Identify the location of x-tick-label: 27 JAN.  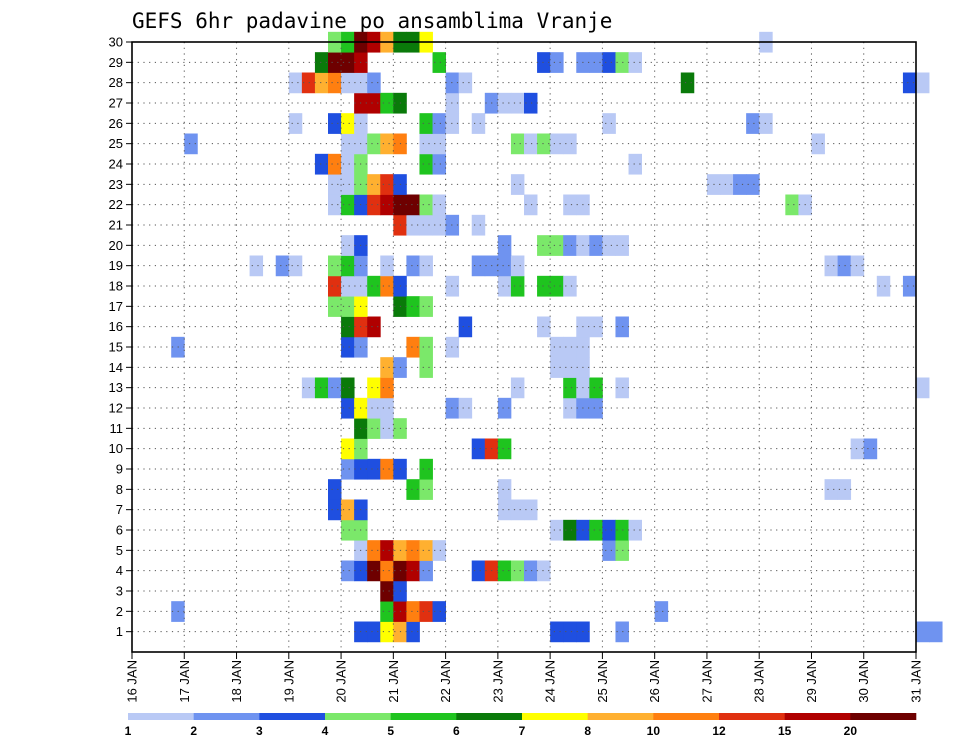
(706, 681).